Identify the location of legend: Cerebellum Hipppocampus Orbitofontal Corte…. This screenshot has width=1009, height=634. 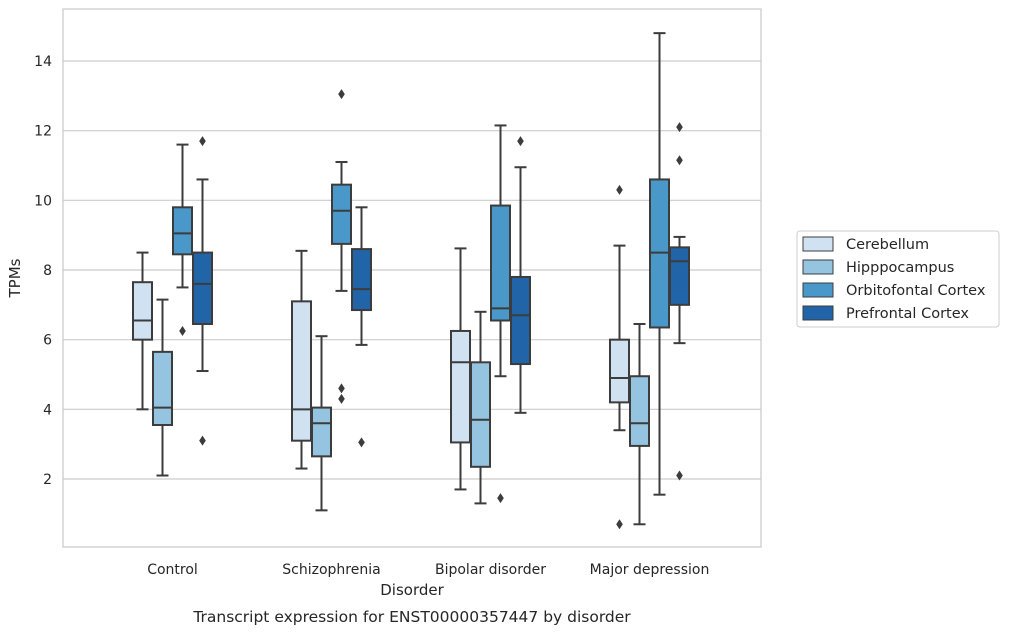
(898, 279).